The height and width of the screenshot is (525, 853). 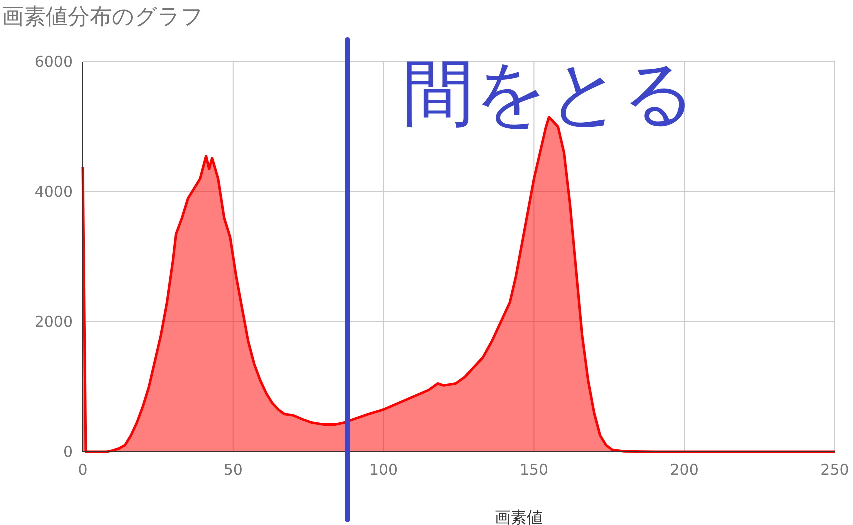 I want to click on x-tick-label: 150, so click(x=534, y=470).